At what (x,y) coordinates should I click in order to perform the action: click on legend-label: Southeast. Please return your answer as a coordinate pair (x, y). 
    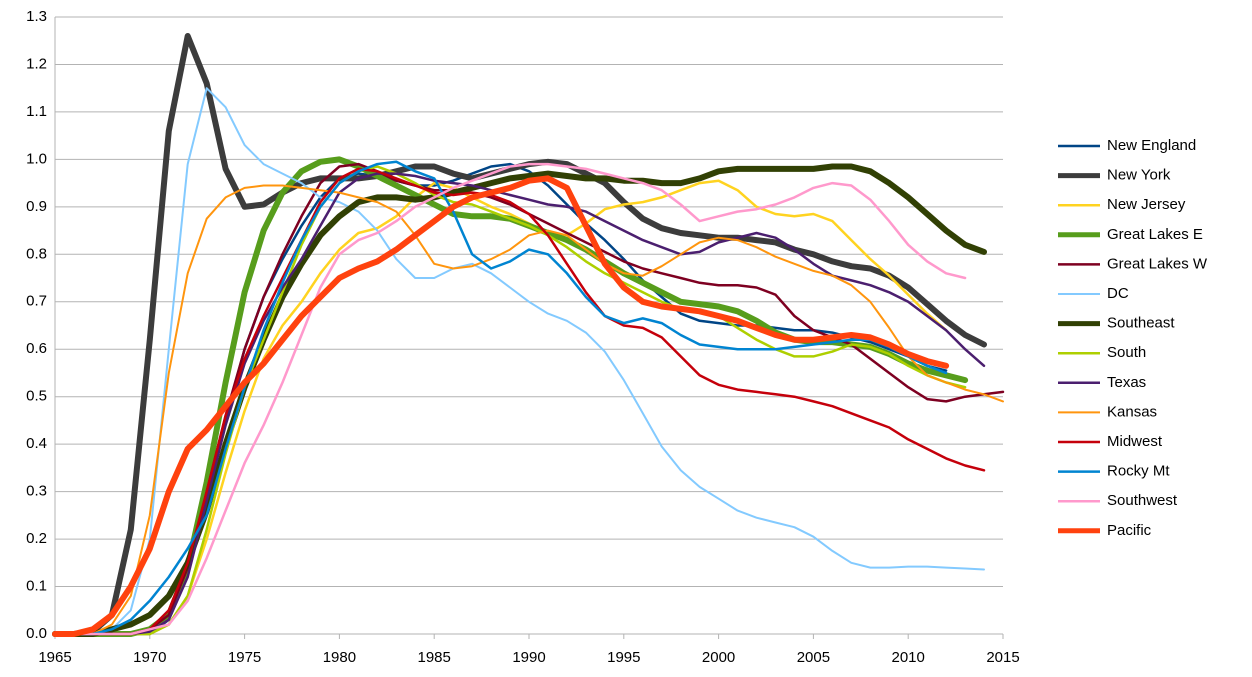
    Looking at the image, I should click on (1141, 323).